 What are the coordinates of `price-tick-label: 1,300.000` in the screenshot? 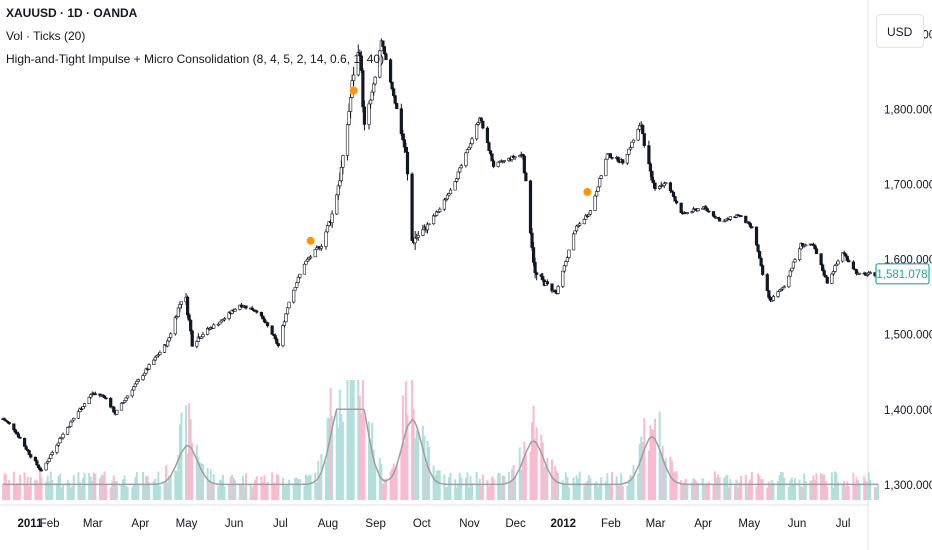 It's located at (908, 486).